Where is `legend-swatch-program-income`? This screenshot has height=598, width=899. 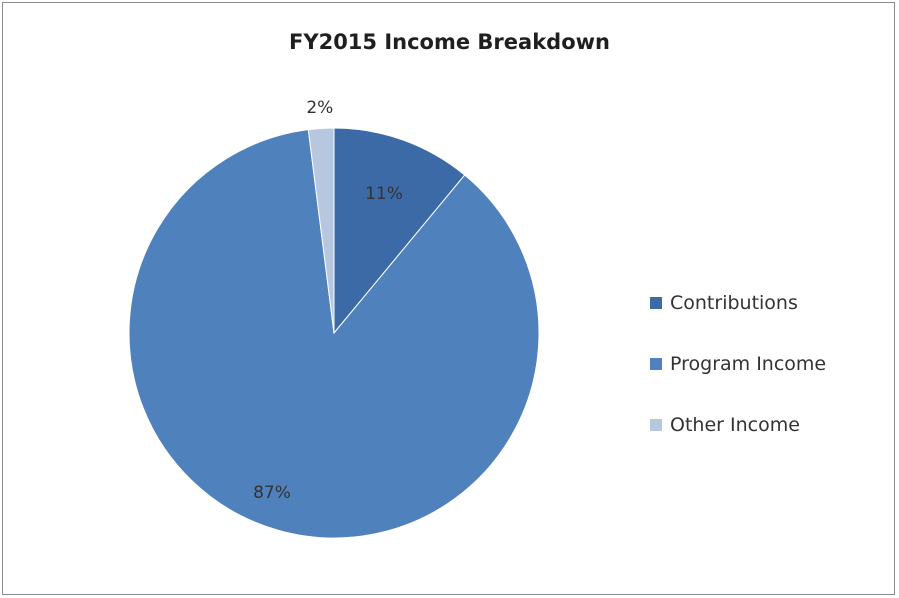
legend-swatch-program-income is located at coordinates (656, 364).